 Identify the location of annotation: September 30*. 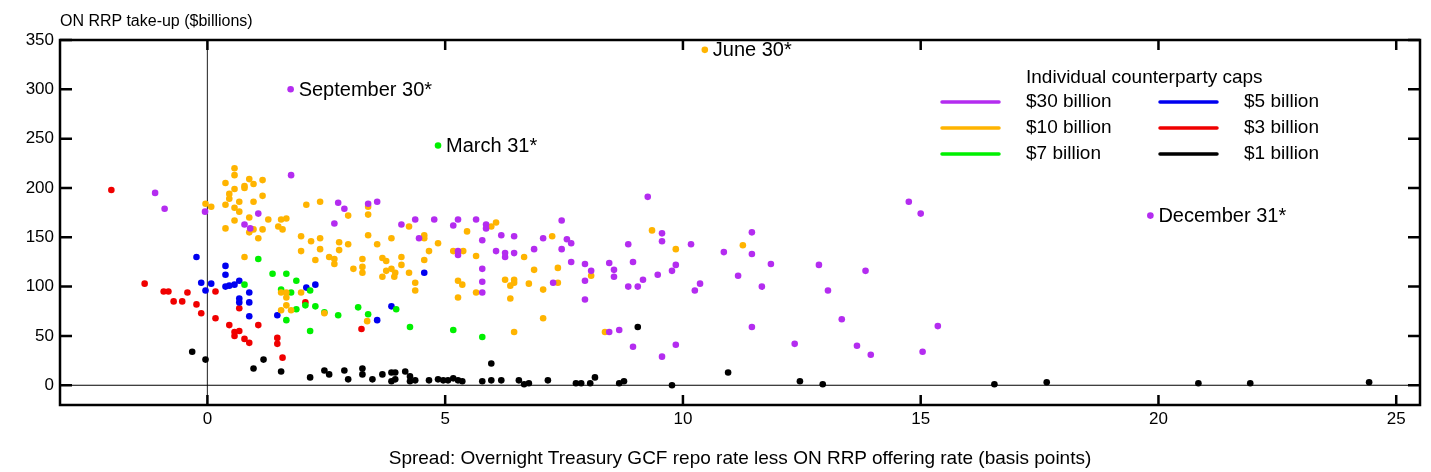
(365, 88).